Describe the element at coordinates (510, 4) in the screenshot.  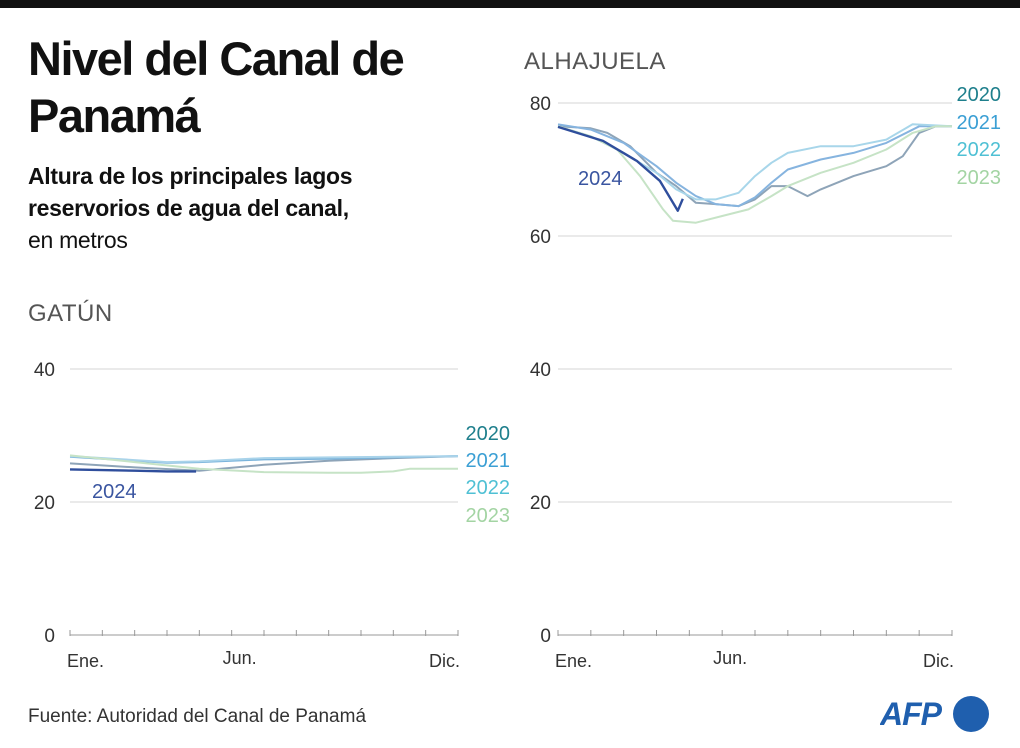
I see `top-bar` at that location.